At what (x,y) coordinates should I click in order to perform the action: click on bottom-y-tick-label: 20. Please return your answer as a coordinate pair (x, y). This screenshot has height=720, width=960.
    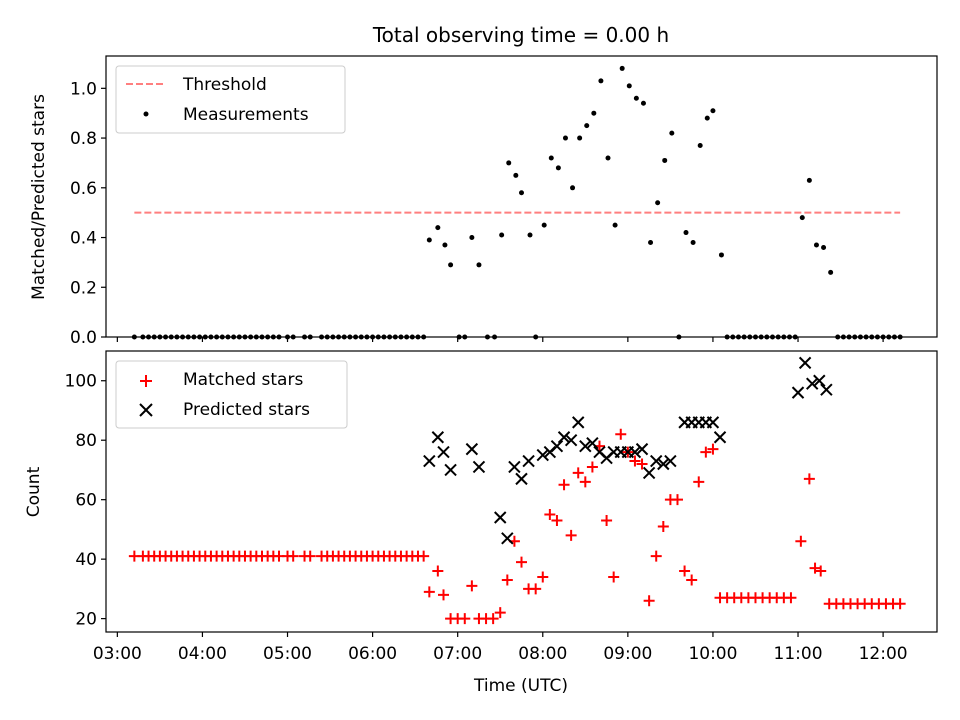
    Looking at the image, I should click on (86, 620).